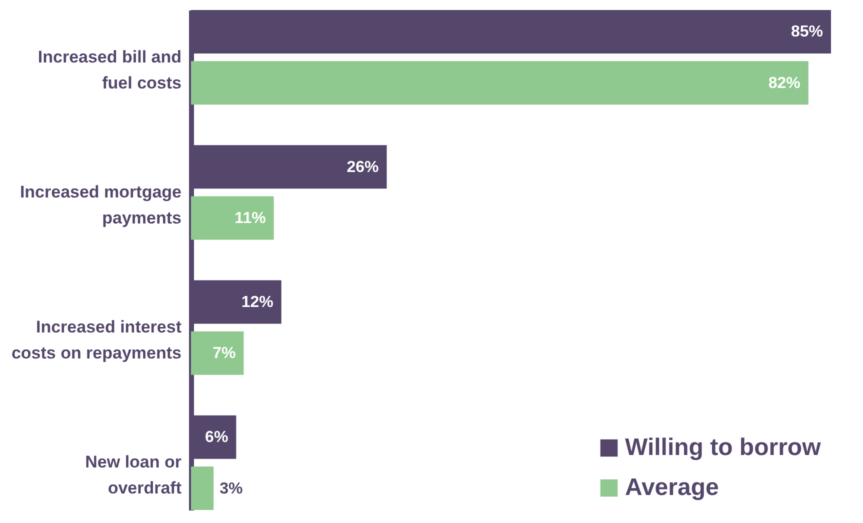 Image resolution: width=863 pixels, height=523 pixels. I want to click on data-label: 6%, so click(216, 437).